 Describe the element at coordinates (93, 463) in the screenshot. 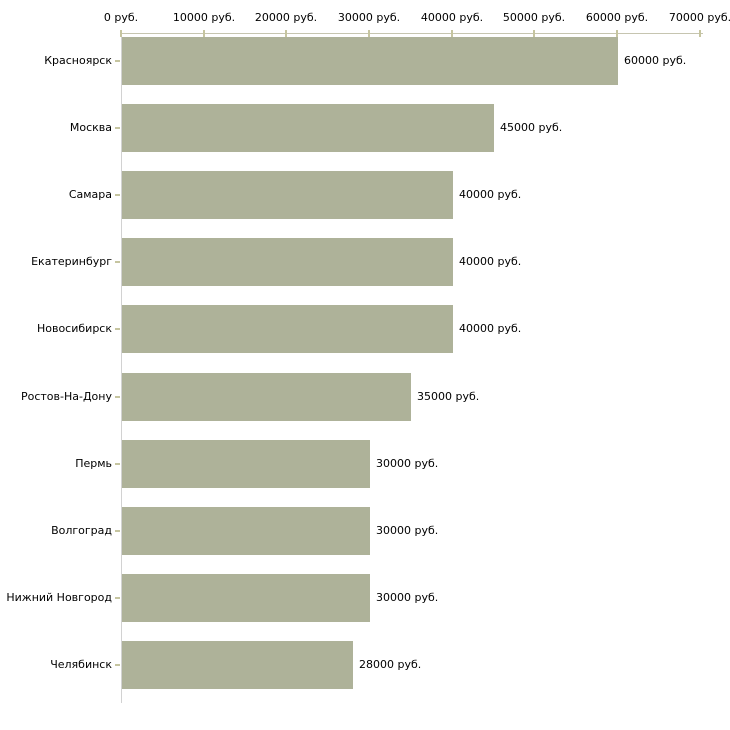

I see `category-label: Пермь` at that location.